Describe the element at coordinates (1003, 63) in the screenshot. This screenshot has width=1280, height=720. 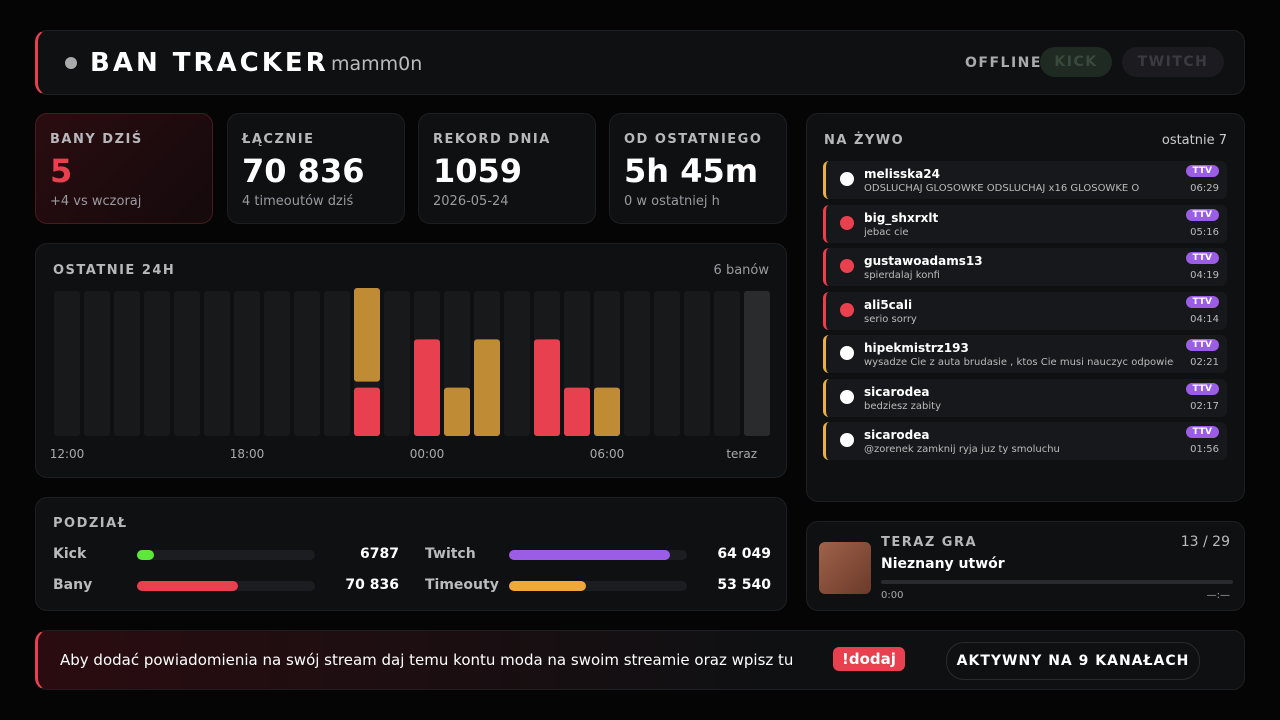
I see `status: OFFLINE` at that location.